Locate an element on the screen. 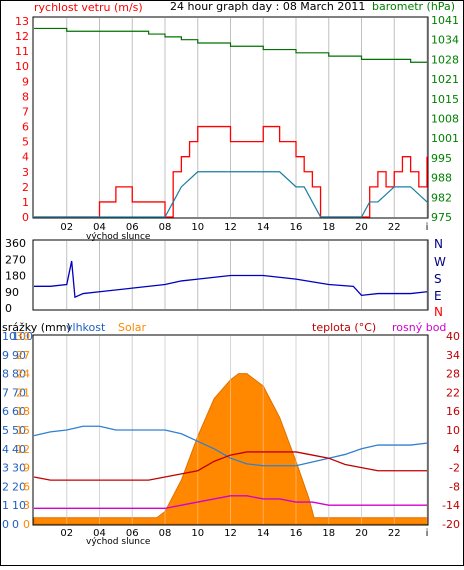  dir-y-tick: 0 is located at coordinates (8, 308).